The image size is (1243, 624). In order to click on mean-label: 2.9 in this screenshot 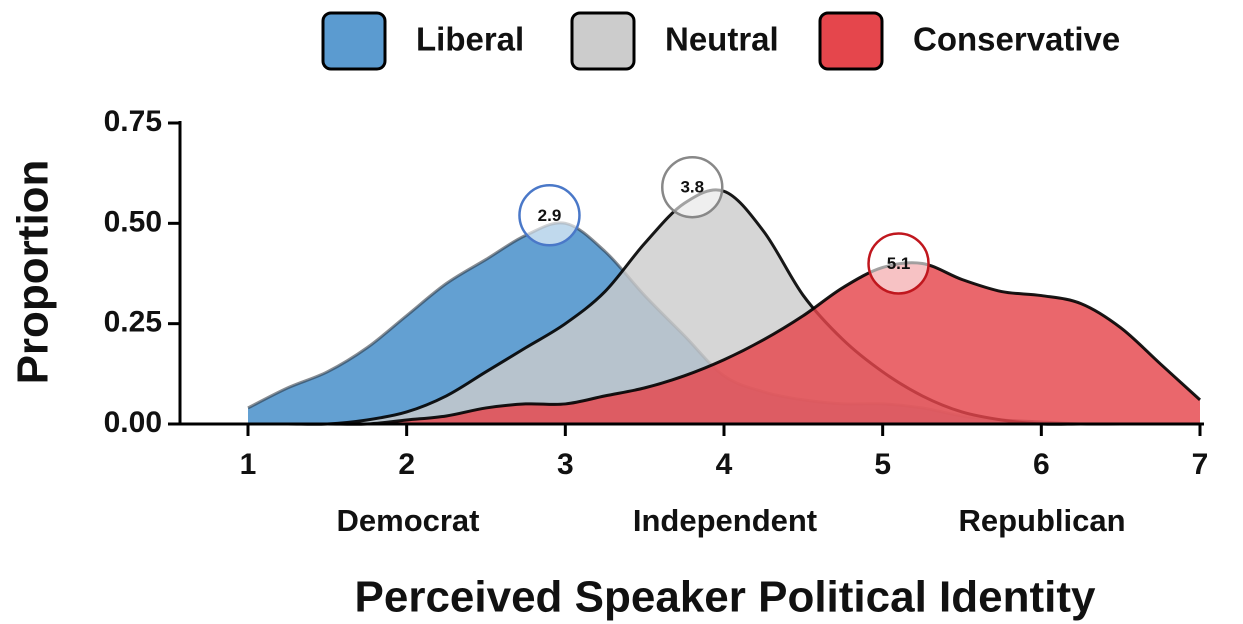, I will do `click(550, 215)`.